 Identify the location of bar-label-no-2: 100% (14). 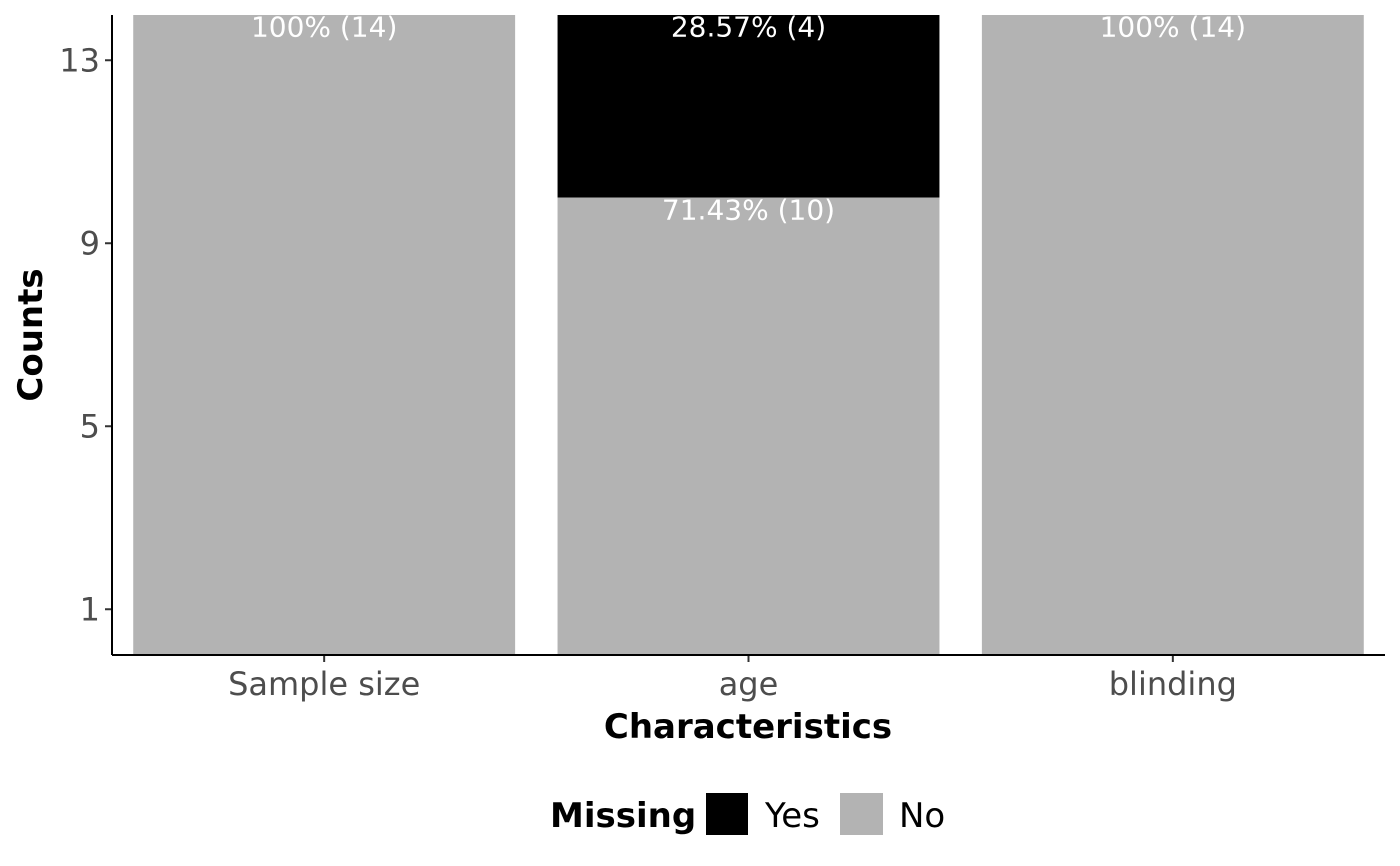
(1173, 27).